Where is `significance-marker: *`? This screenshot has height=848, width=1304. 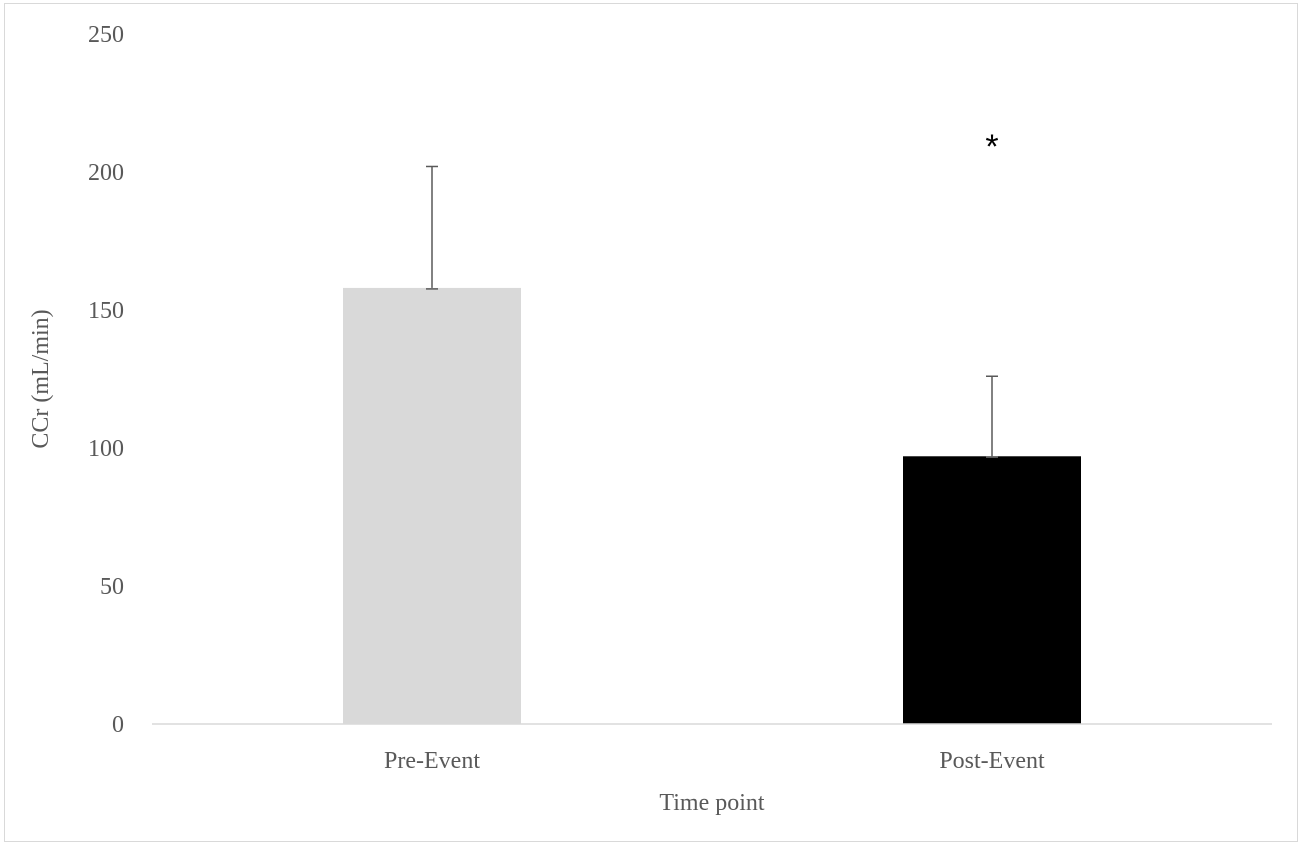
significance-marker: * is located at coordinates (991, 147).